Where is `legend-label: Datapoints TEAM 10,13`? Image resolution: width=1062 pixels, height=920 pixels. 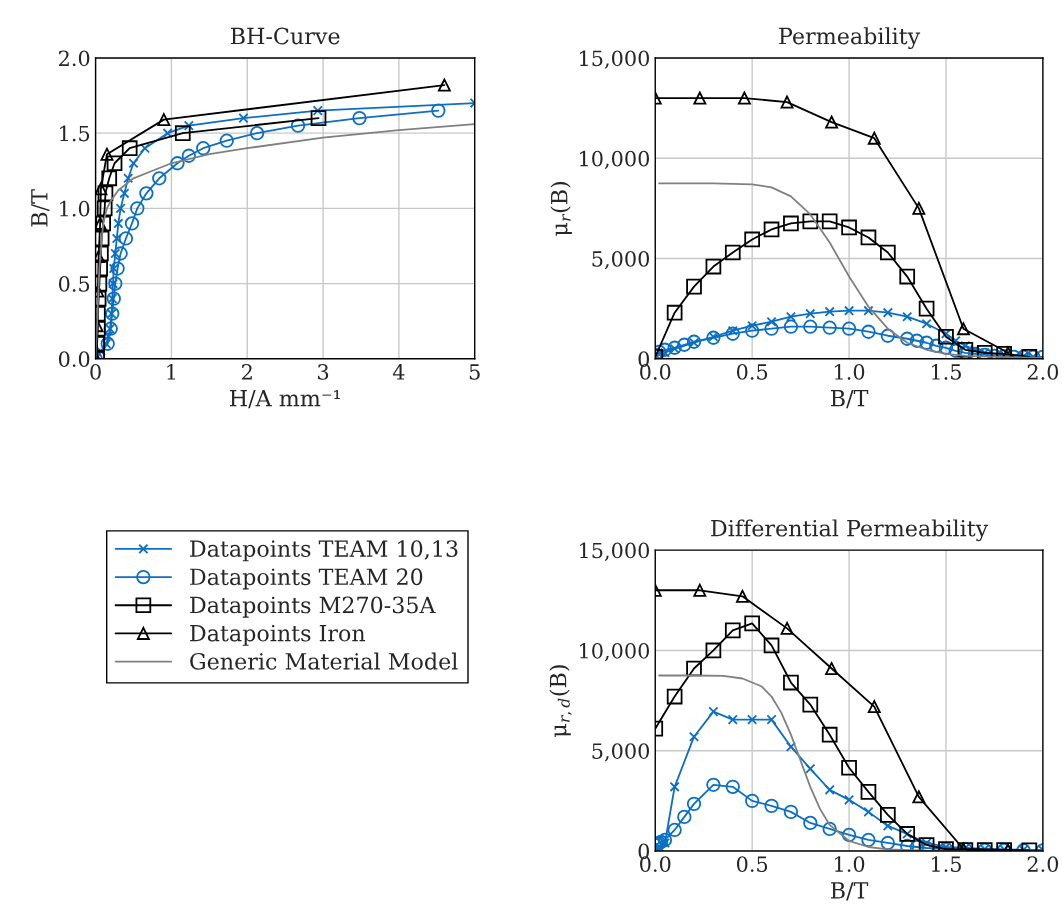 legend-label: Datapoints TEAM 10,13 is located at coordinates (324, 551).